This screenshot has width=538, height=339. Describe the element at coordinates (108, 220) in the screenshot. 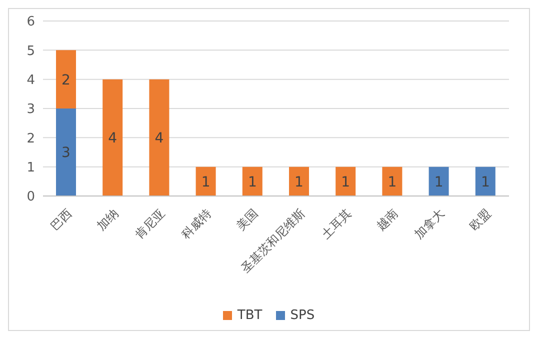

I see `x-tick-label: 加纳` at that location.